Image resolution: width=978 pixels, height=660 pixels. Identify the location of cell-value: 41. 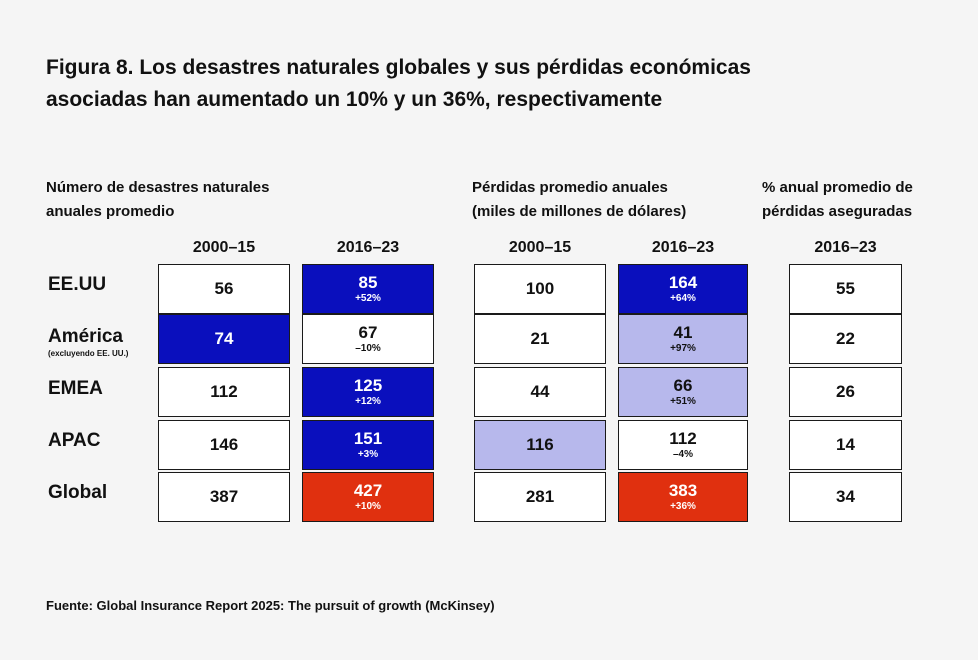
(683, 332).